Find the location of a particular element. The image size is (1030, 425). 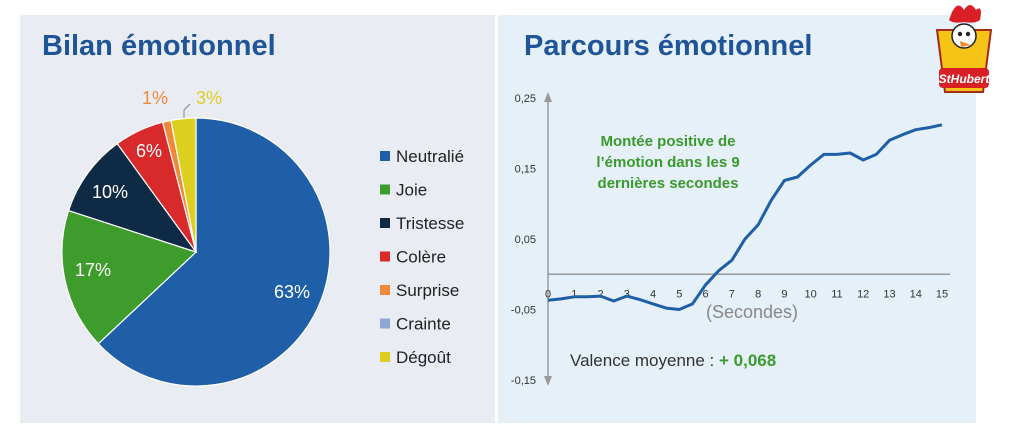

y-tick-label: -0,15 is located at coordinates (523, 381).